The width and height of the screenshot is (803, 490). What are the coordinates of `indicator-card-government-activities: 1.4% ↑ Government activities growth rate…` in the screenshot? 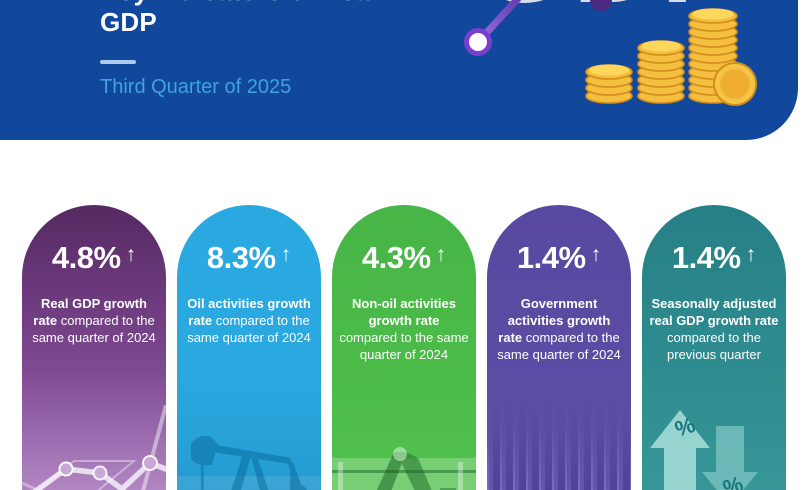 It's located at (559, 347).